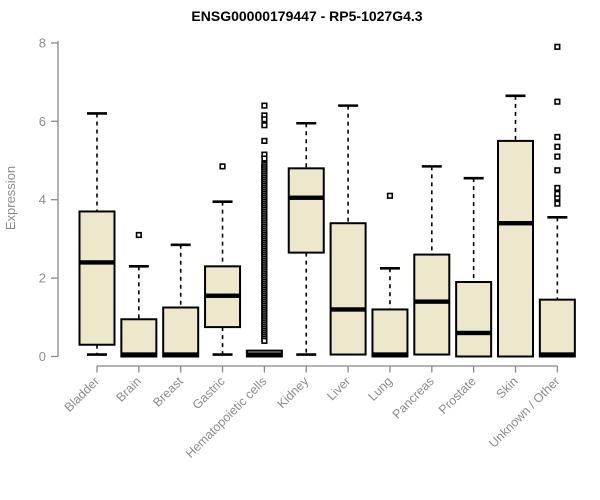 This screenshot has width=600, height=500. I want to click on box-pancreas, so click(432, 304).